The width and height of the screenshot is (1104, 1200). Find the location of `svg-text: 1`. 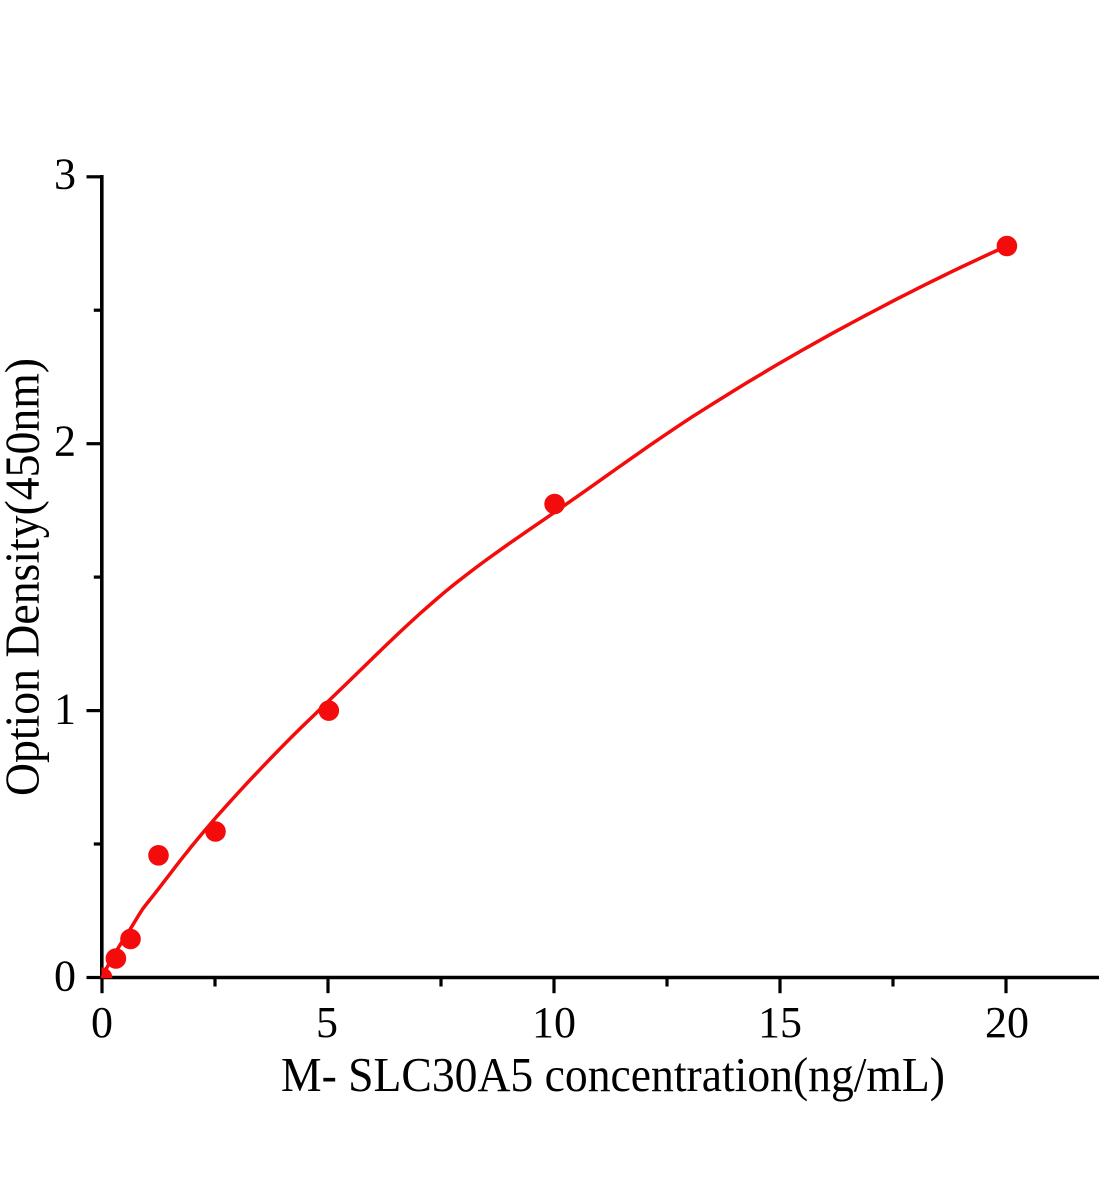

svg-text: 1 is located at coordinates (65, 709).